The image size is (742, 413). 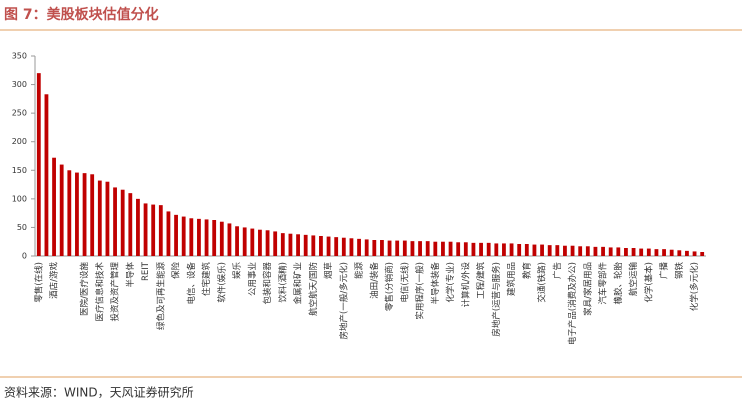 I want to click on x-tick-label: 零售(在线), so click(x=38, y=282).